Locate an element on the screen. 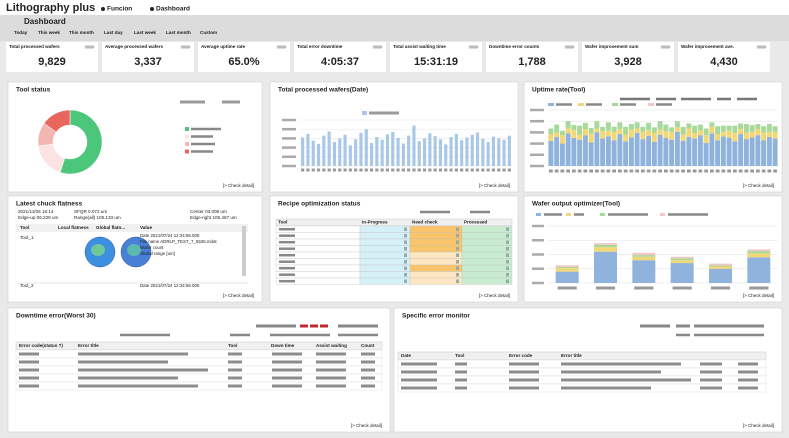 The height and width of the screenshot is (438, 789). panel-title: Uptime rate(Tool) is located at coordinates (558, 90).